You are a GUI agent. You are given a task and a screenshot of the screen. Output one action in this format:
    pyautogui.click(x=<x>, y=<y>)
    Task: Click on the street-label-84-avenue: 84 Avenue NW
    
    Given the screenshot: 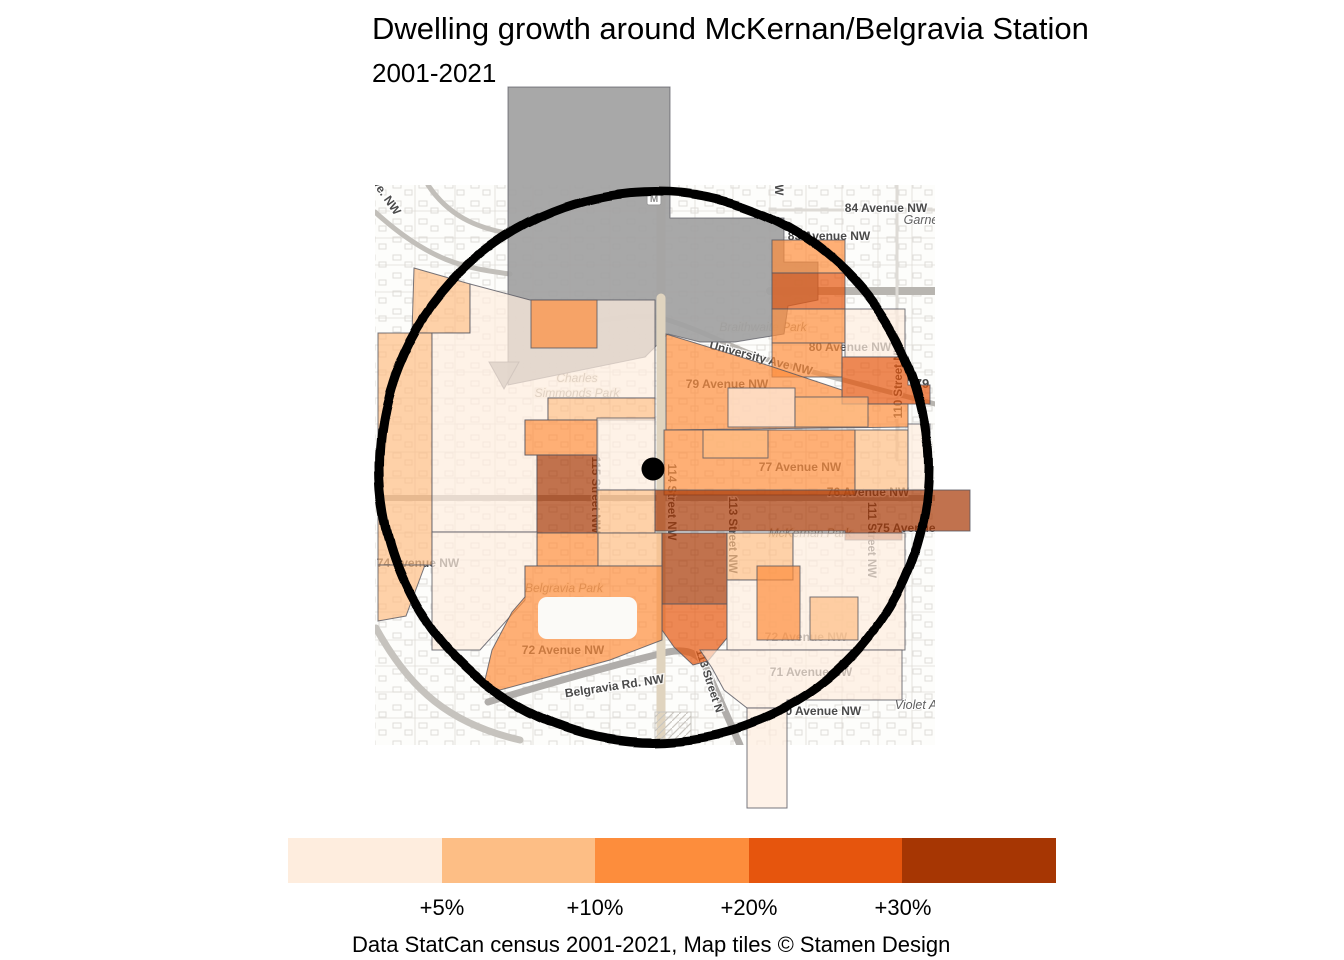 What is the action you would take?
    pyautogui.click(x=886, y=208)
    